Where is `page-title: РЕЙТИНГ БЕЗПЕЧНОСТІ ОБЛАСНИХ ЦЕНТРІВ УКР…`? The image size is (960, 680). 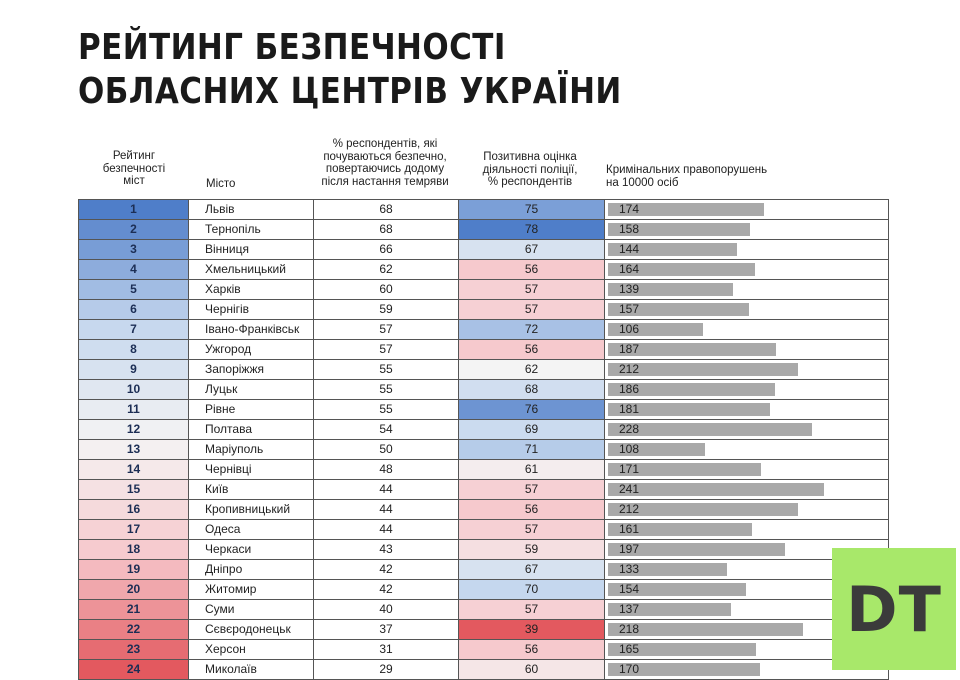
page-title: РЕЙТИНГ БЕЗПЕЧНОСТІ ОБЛАСНИХ ЦЕНТРІВ УКР… is located at coordinates (350, 70).